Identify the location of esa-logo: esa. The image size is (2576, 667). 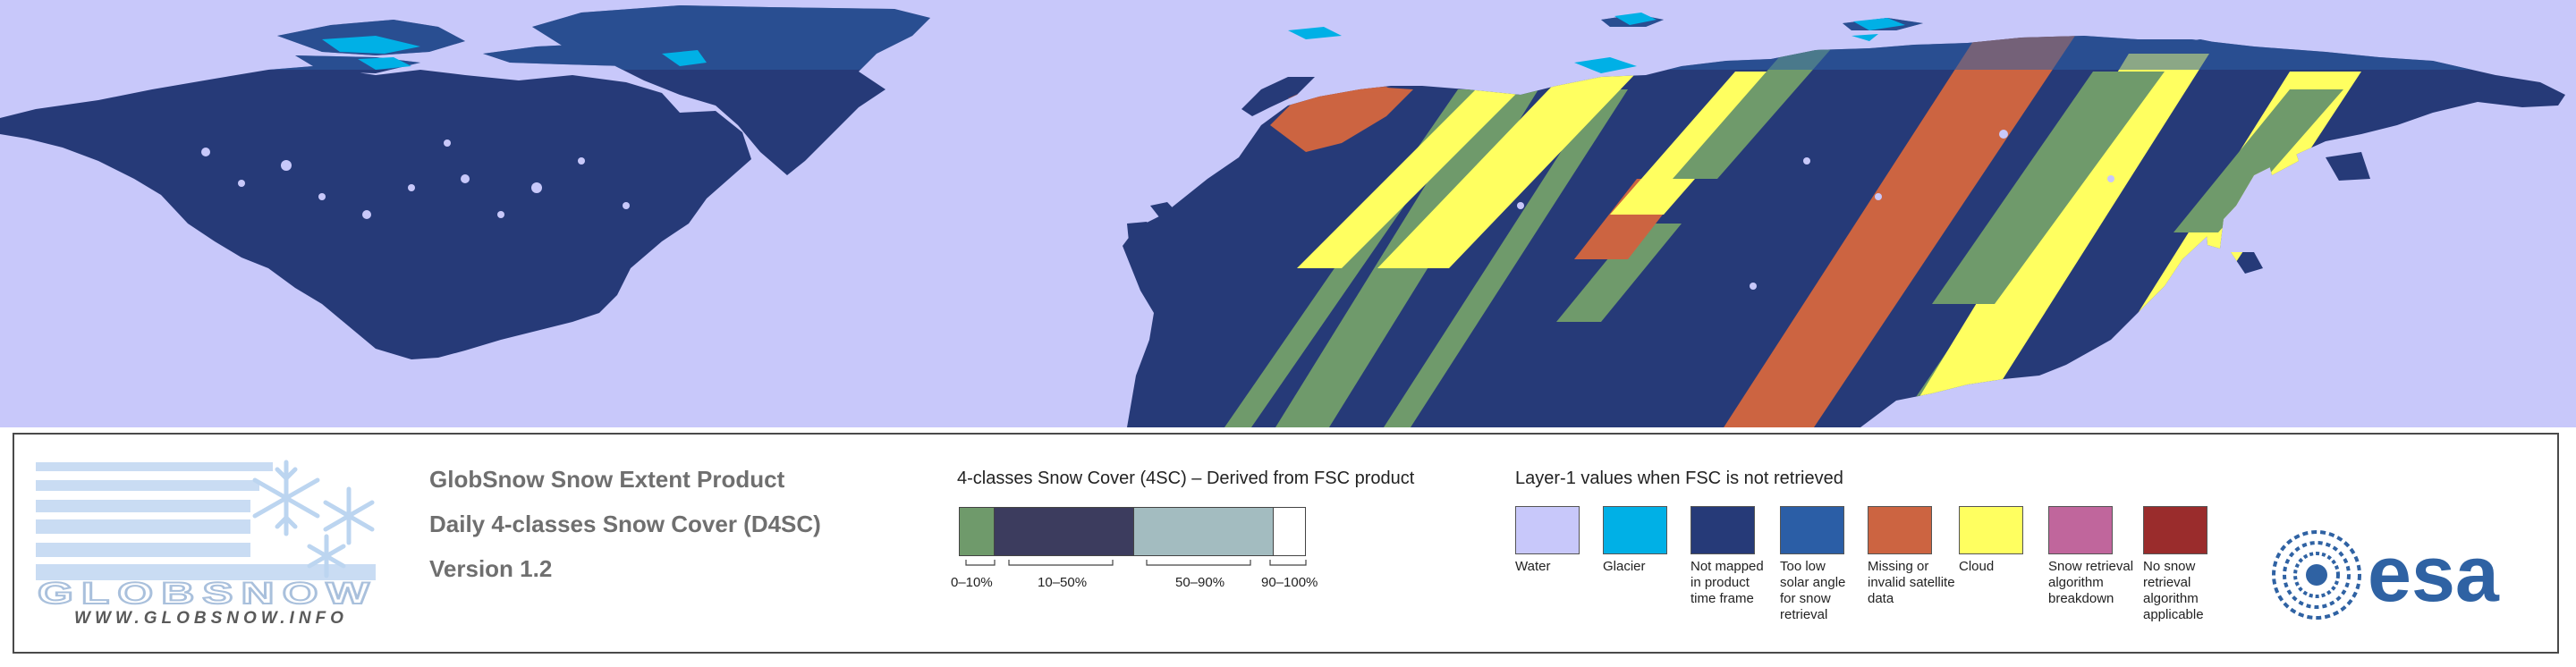
(2386, 574).